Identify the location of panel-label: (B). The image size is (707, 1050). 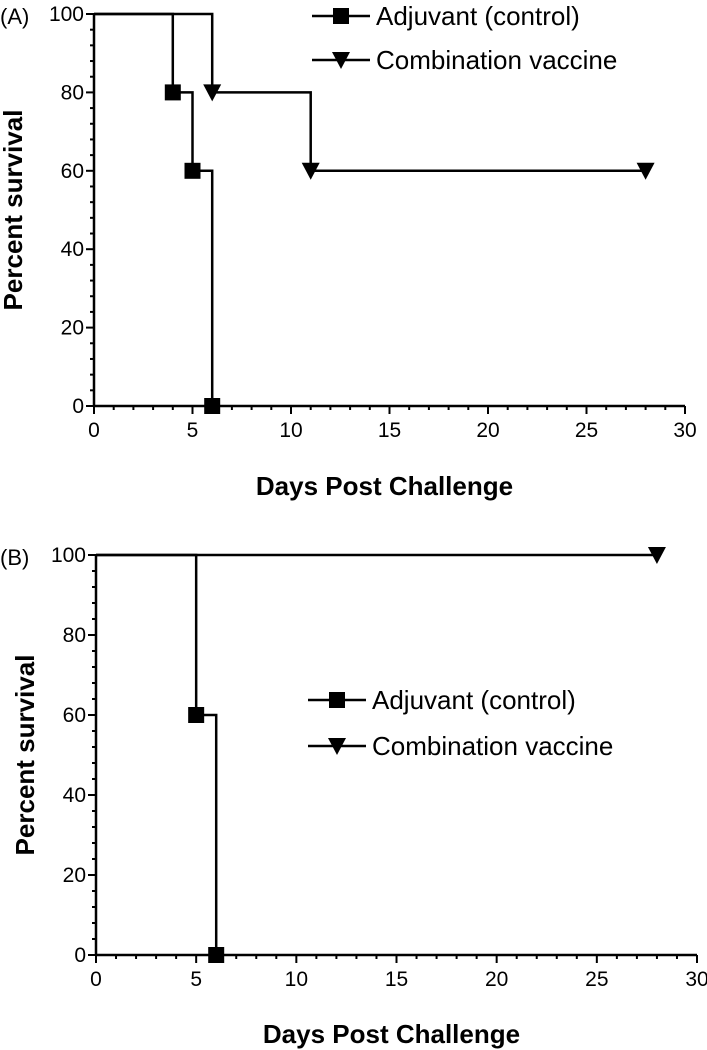
(14, 557).